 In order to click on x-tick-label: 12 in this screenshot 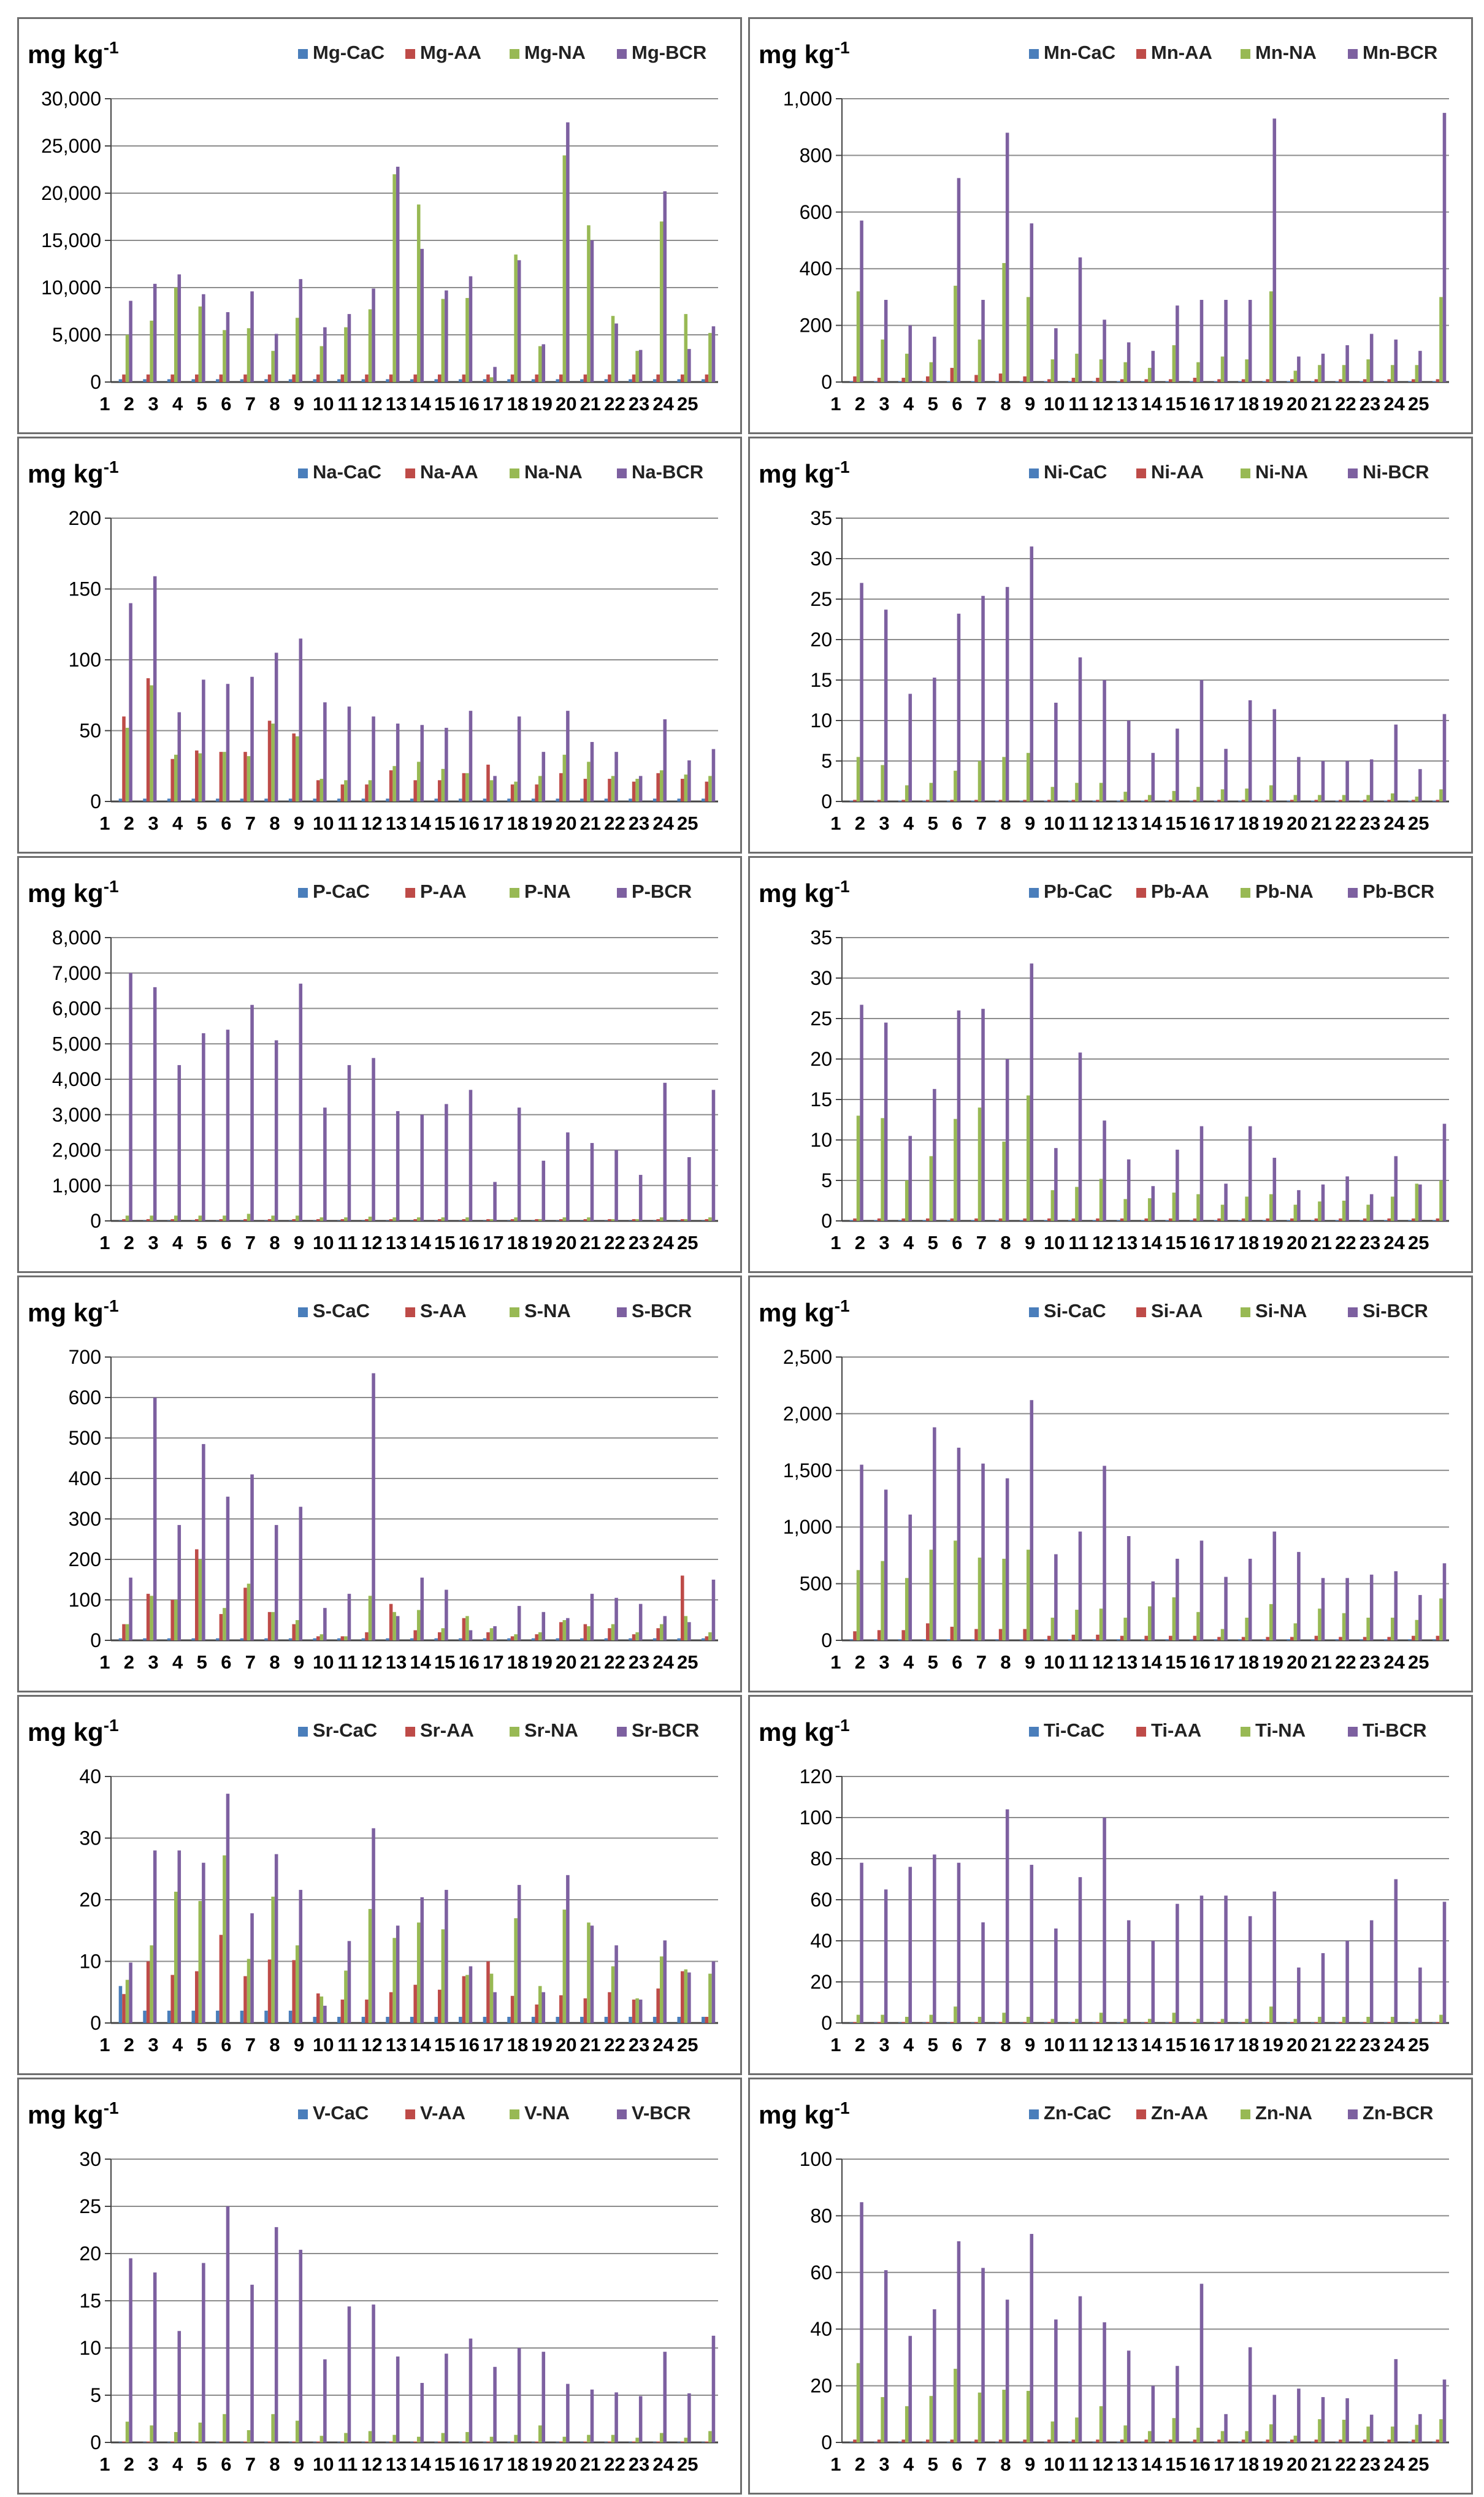, I will do `click(371, 1662)`.